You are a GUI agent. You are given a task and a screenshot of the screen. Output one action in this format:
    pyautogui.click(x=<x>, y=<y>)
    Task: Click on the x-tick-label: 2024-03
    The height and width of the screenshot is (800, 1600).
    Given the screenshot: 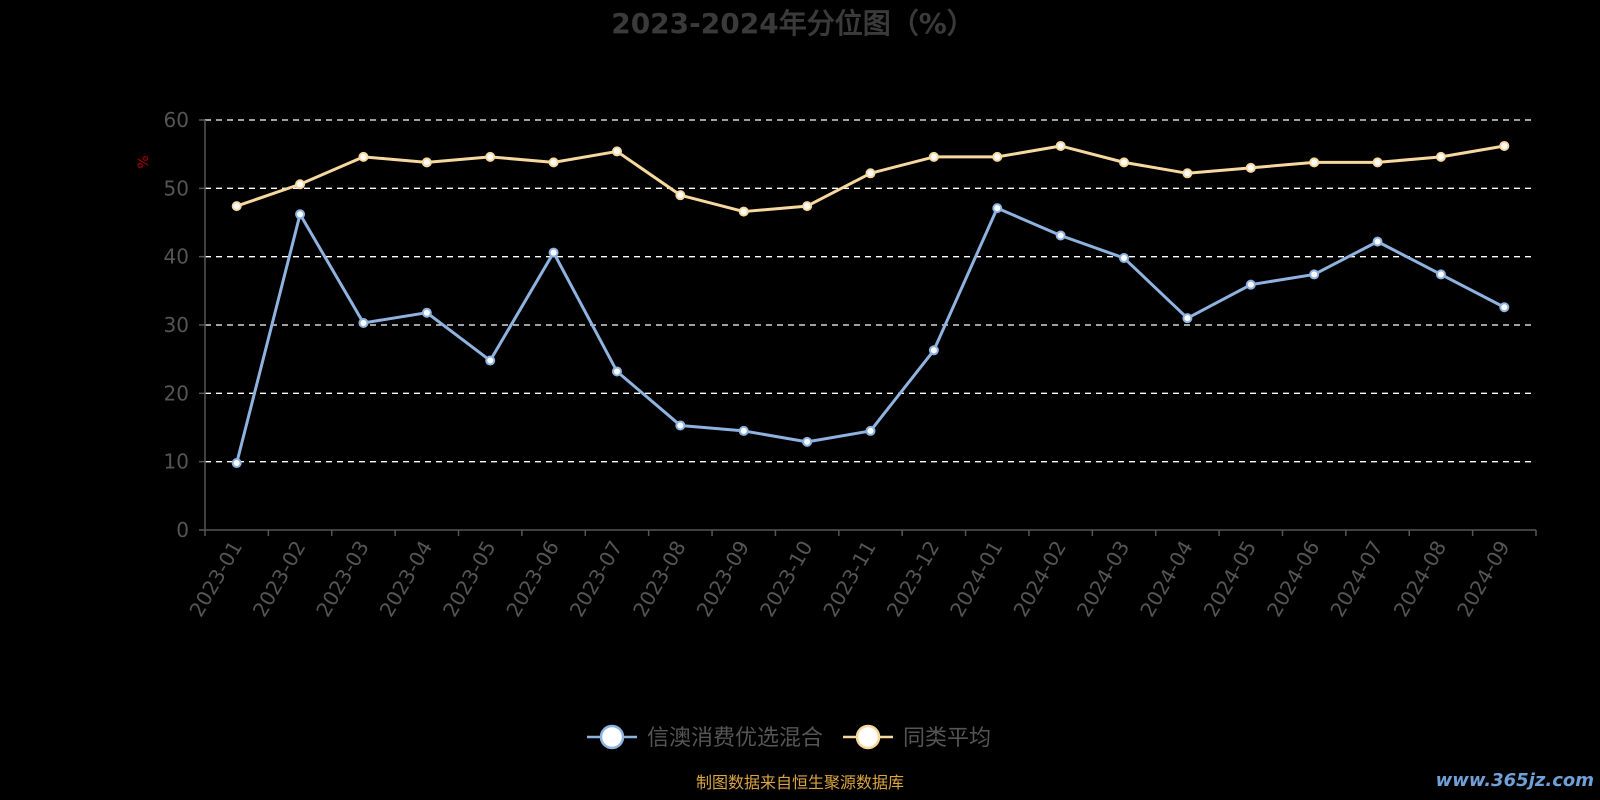 What is the action you would take?
    pyautogui.click(x=1103, y=579)
    